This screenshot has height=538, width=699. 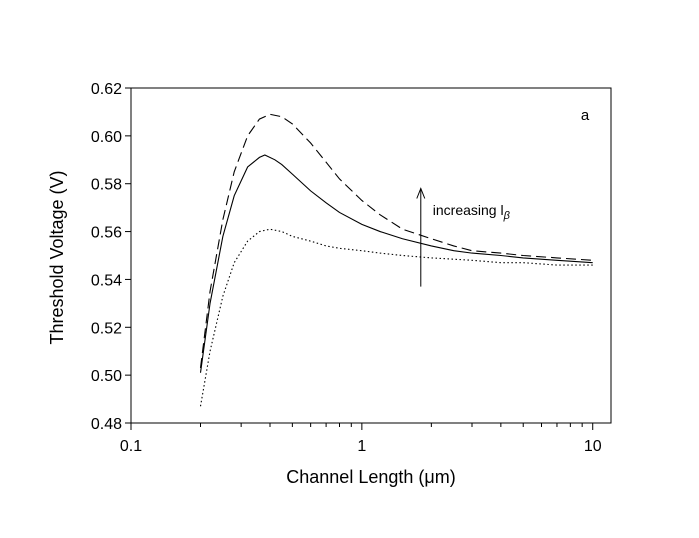 I want to click on y-tick-label: 0.48, so click(x=106, y=424).